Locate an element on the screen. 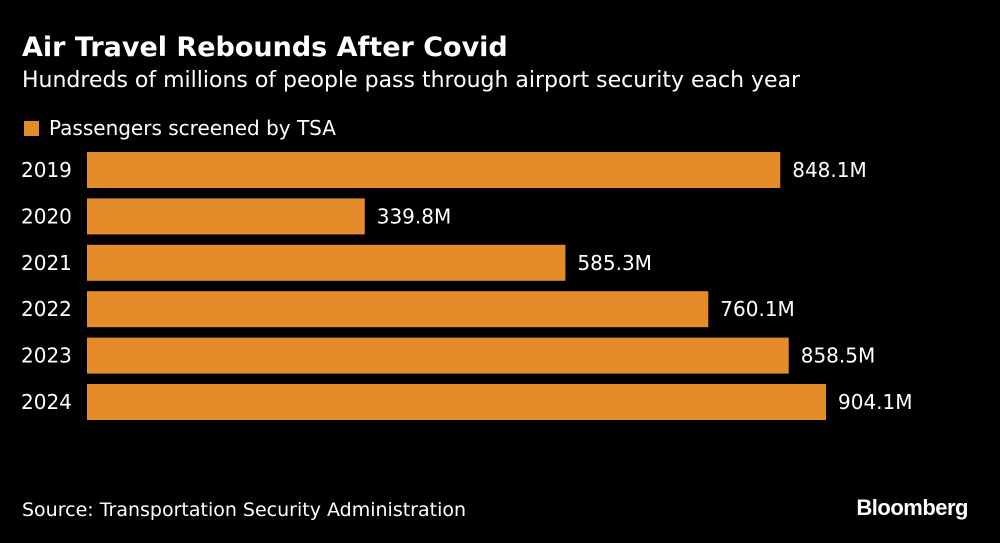  category-label-2023: 2023 is located at coordinates (46, 356).